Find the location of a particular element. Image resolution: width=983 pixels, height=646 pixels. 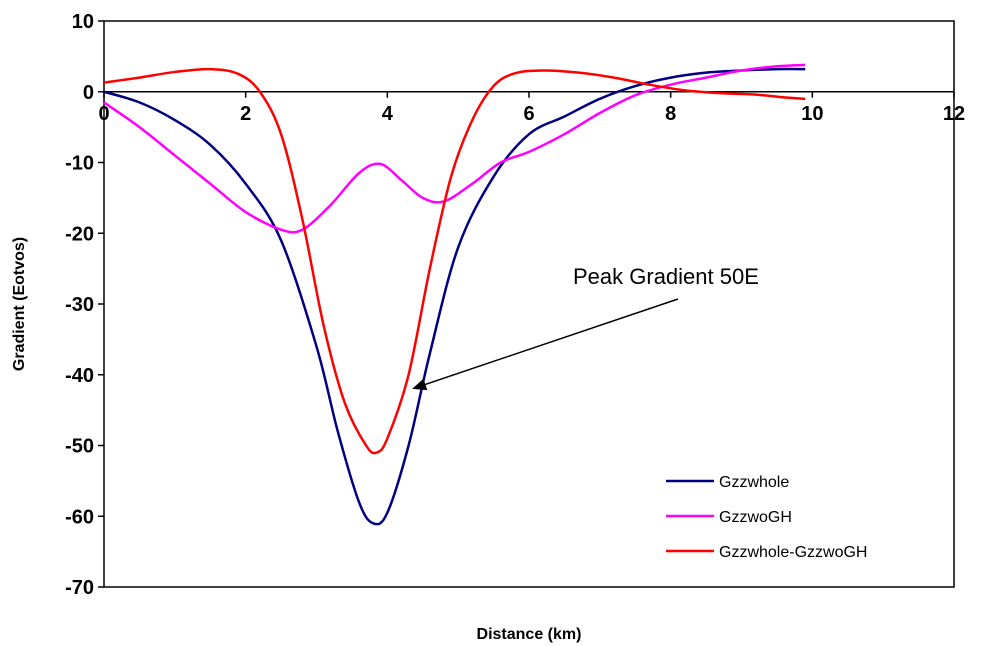

y-tick-label: -10 is located at coordinates (79, 164).